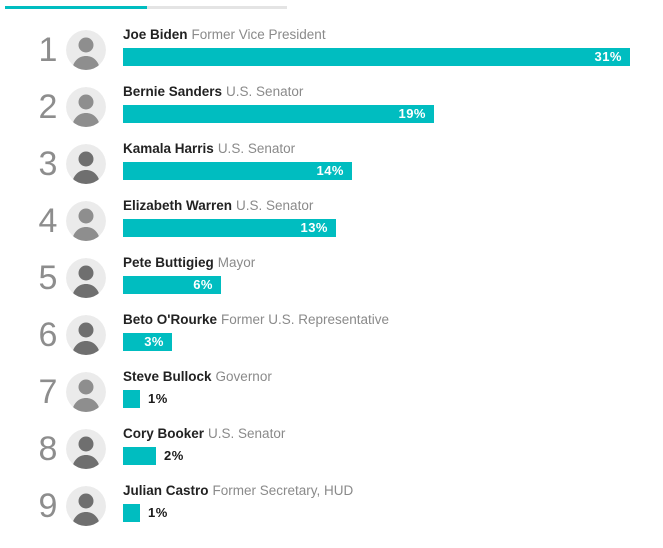 Image resolution: width=663 pixels, height=548 pixels. I want to click on poll-percent-label: 19%, so click(412, 113).